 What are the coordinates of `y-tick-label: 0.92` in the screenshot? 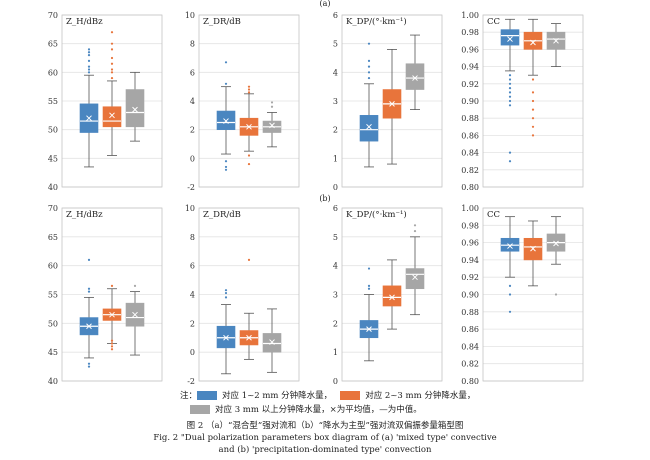 It's located at (470, 84).